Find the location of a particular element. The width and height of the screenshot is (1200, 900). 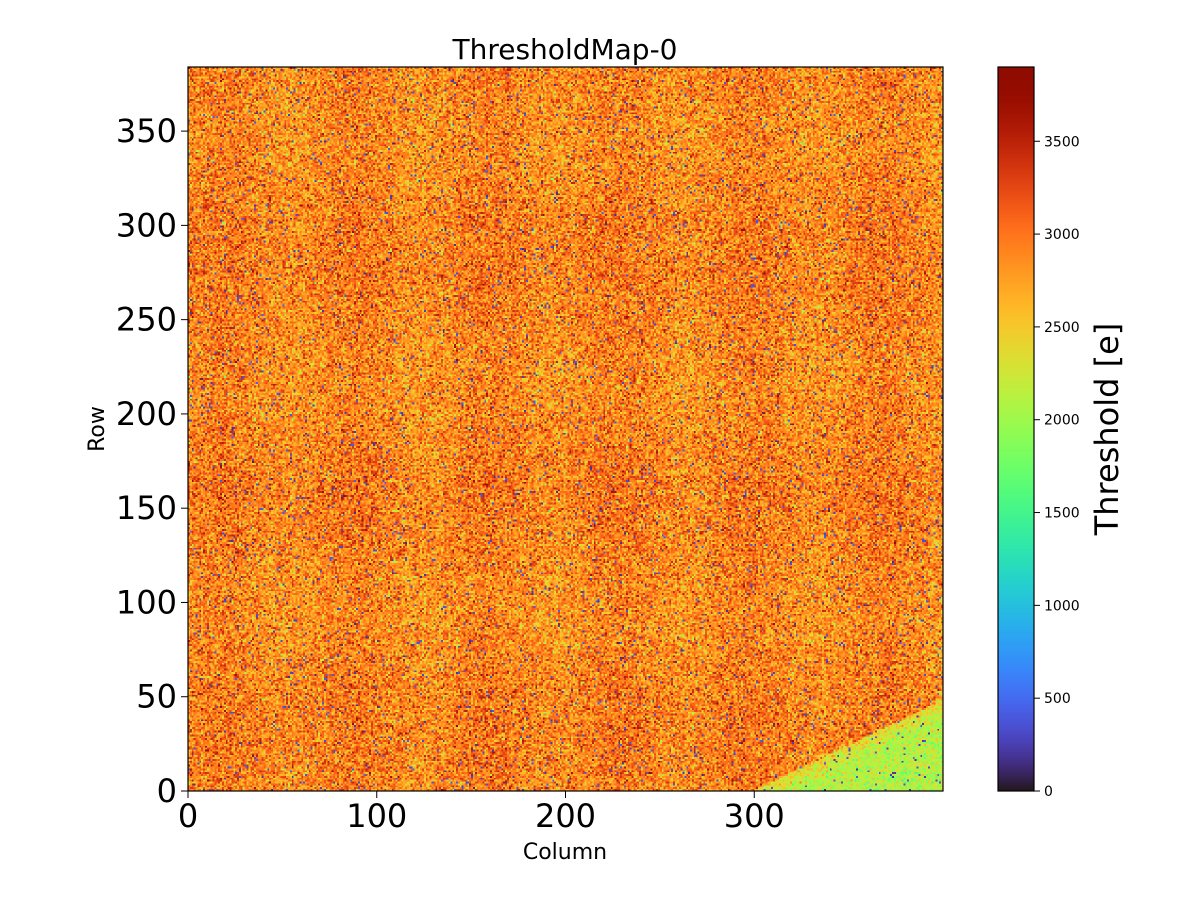

x-tick-label: 0 is located at coordinates (188, 816).